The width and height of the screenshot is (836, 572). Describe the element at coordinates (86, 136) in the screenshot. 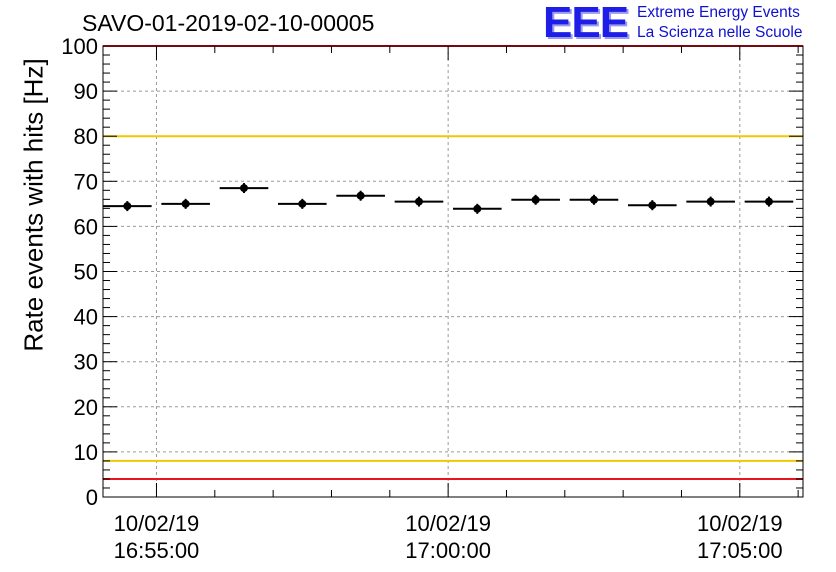

I see `y-tick-label: 80` at that location.